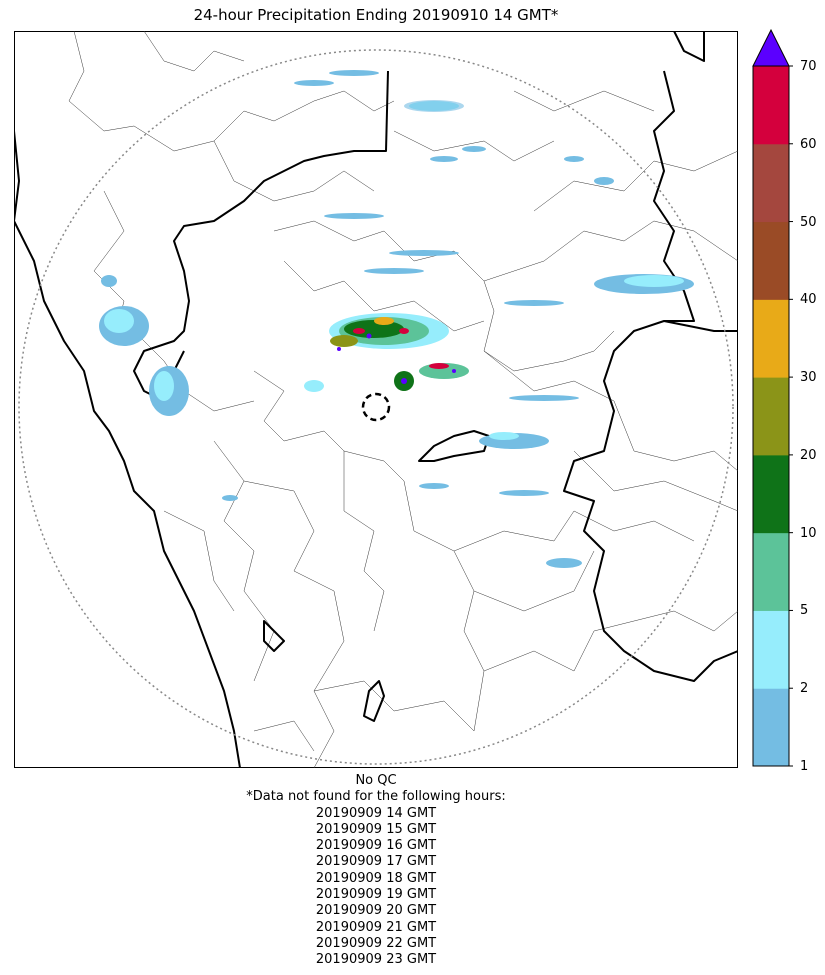 This screenshot has width=825, height=975. I want to click on colorbar-tick-label: 50, so click(808, 222).